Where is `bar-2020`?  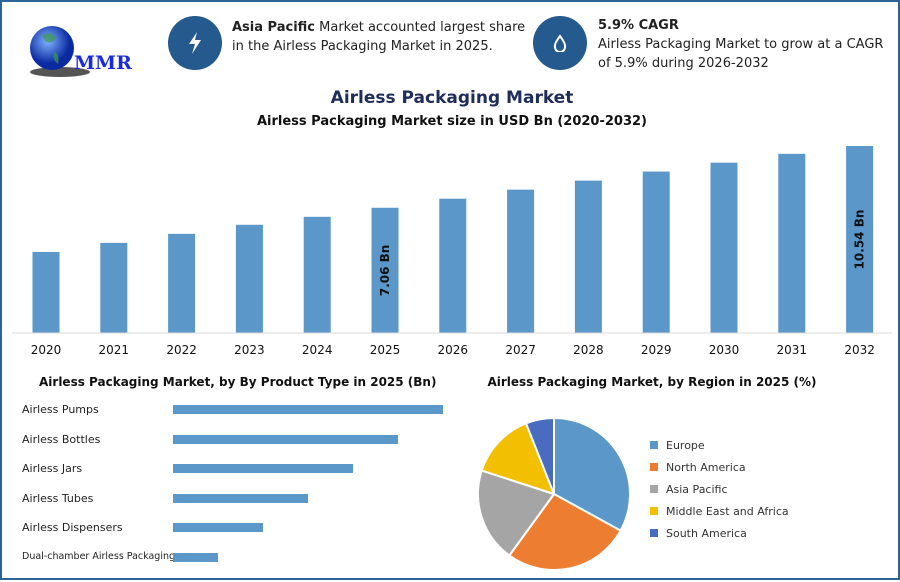 bar-2020 is located at coordinates (46, 292).